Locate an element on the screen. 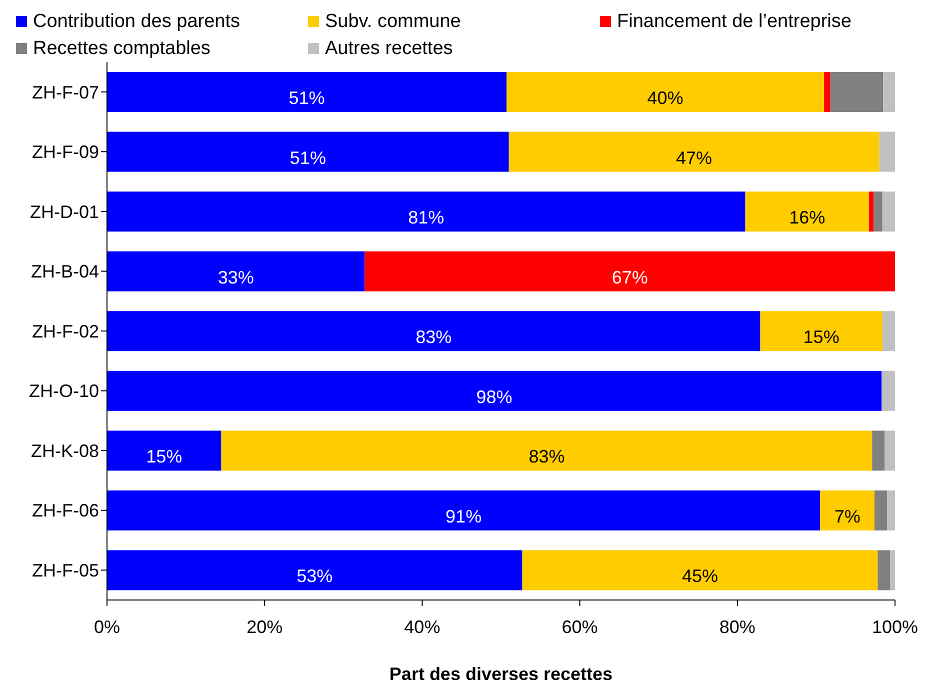 This screenshot has width=935, height=688. x-tick-label: 20% is located at coordinates (264, 626).